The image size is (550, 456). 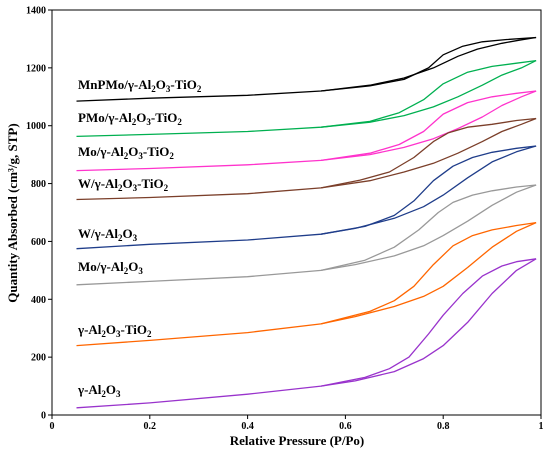 What do you see at coordinates (126, 152) in the screenshot?
I see `series-label-mo-al2o3-tio2: Mo/γ-Al2O3-TiO2` at bounding box center [126, 152].